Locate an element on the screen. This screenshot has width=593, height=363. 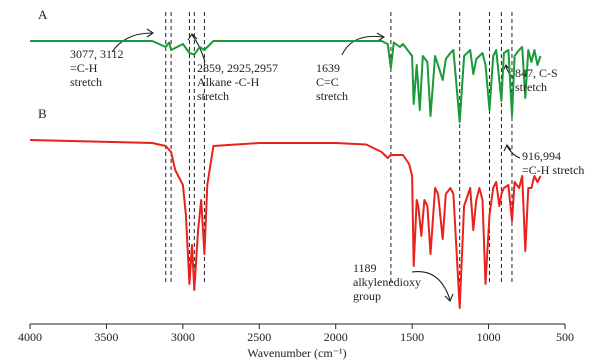
annotation: 2859, 2925,2957 is located at coordinates (237, 68).